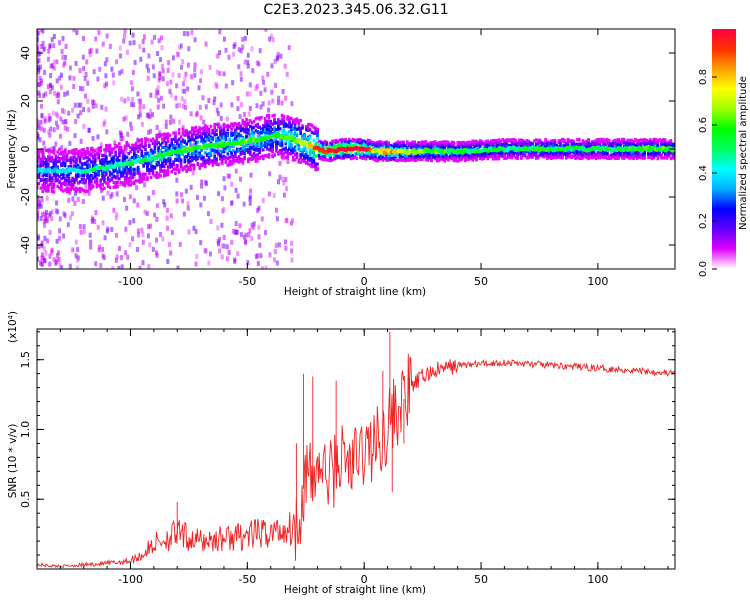 The width and height of the screenshot is (750, 600). What do you see at coordinates (703, 77) in the screenshot?
I see `colorbar-tick-label: 0.8` at bounding box center [703, 77].